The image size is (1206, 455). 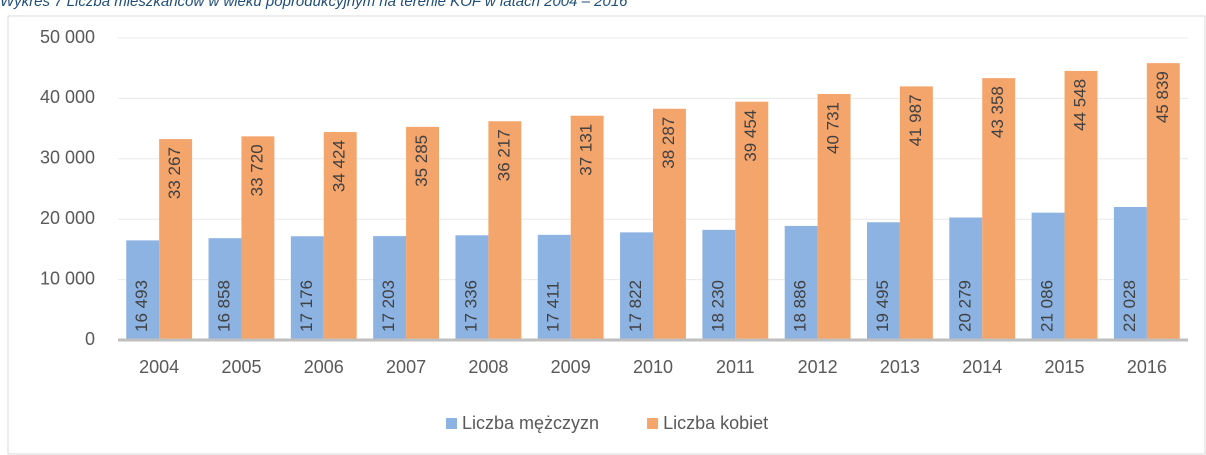 What do you see at coordinates (159, 367) in the screenshot?
I see `x-tick-label: 2004` at bounding box center [159, 367].